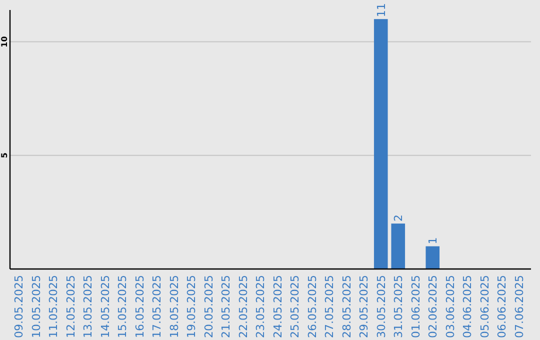  What do you see at coordinates (4, 42) in the screenshot?
I see `y-tick-label: 10` at bounding box center [4, 42].